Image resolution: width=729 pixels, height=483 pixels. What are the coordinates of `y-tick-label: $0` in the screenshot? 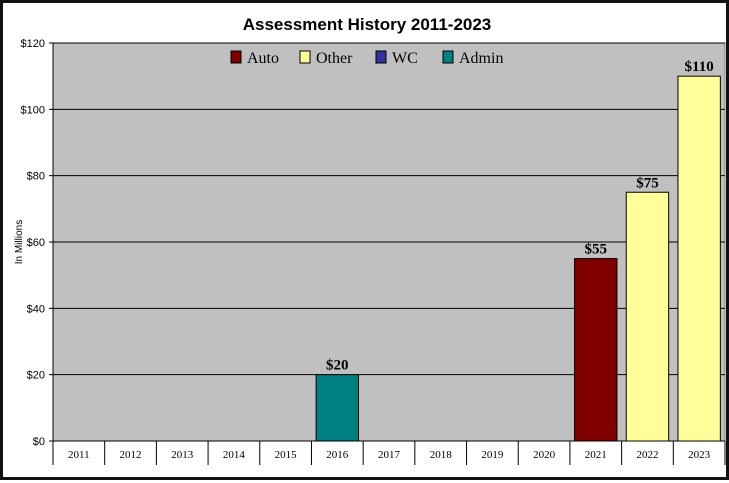 It's located at (39, 442).